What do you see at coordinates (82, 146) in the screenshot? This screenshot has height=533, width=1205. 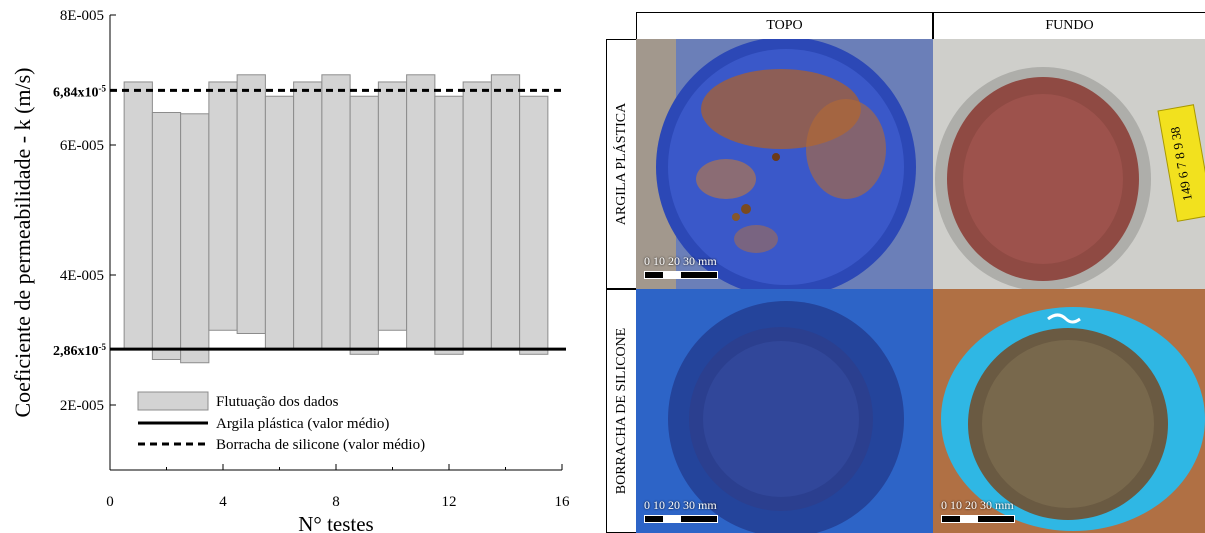 I see `y-tick-label-2: 6E-005` at bounding box center [82, 146].